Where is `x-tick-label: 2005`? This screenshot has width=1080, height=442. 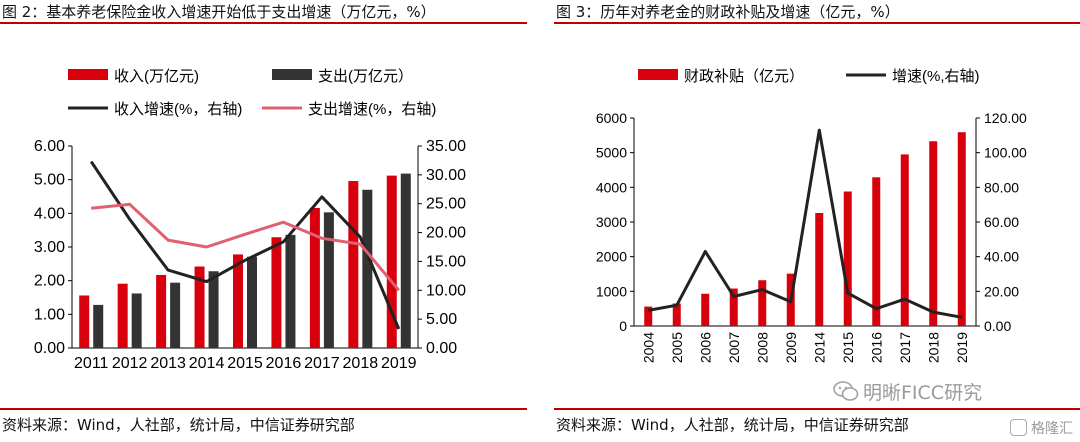 x-tick-label: 2005 is located at coordinates (677, 347).